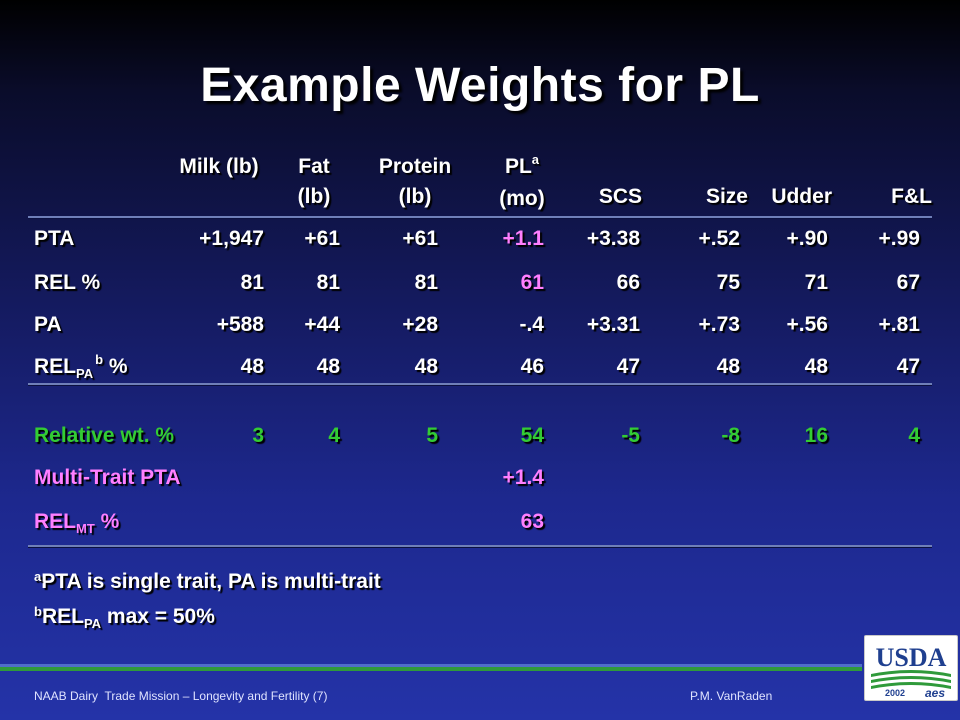  What do you see at coordinates (104, 435) in the screenshot?
I see `row-label: Relative wt. %` at bounding box center [104, 435].